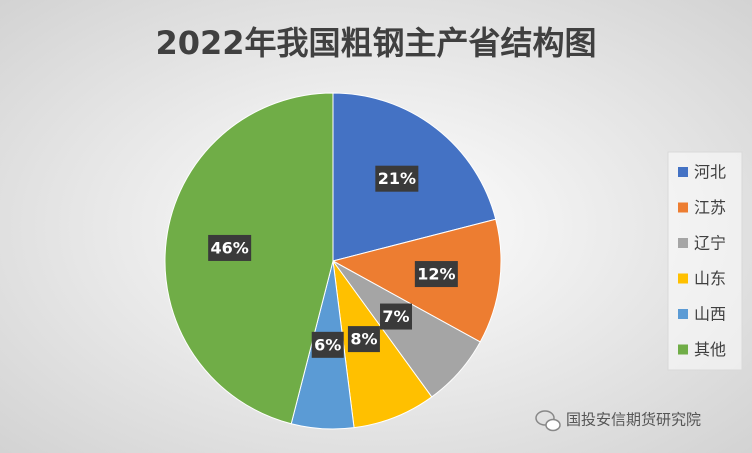 This screenshot has width=752, height=453. I want to click on chart-title: 2022年我国粗钢主产省结构图, so click(375, 43).